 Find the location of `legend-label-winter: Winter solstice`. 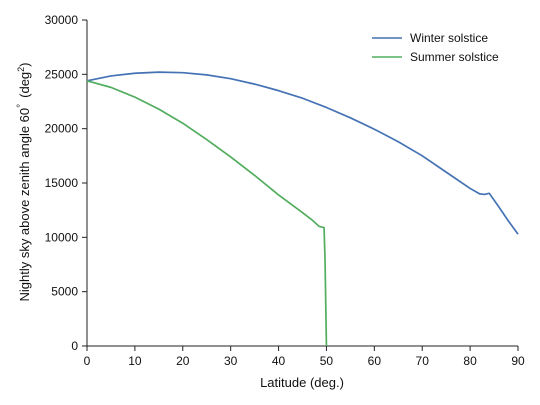

legend-label-winter: Winter solstice is located at coordinates (449, 38).